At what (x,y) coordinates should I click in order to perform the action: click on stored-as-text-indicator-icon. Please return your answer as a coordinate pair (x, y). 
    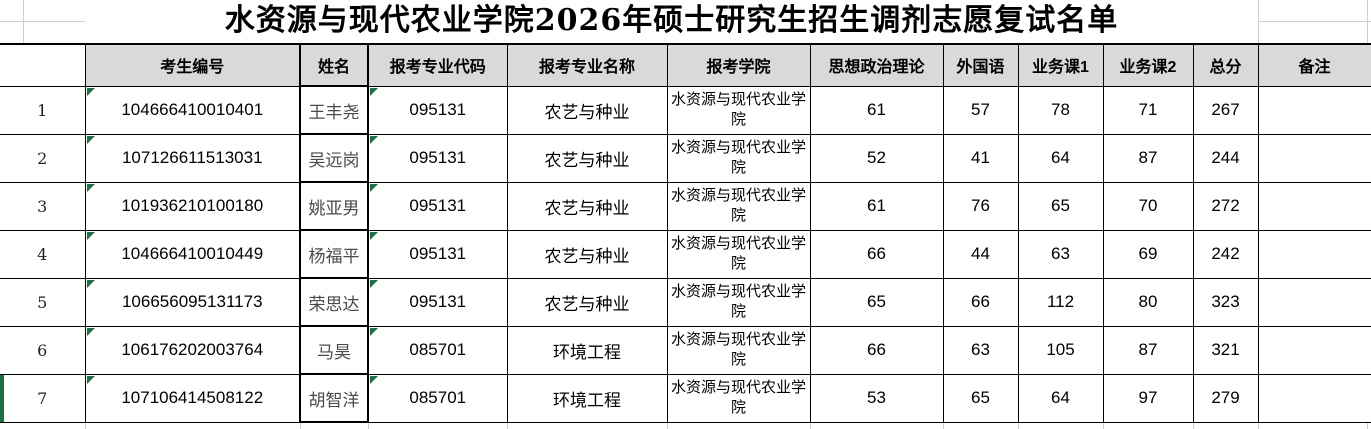
    Looking at the image, I should click on (90, 139).